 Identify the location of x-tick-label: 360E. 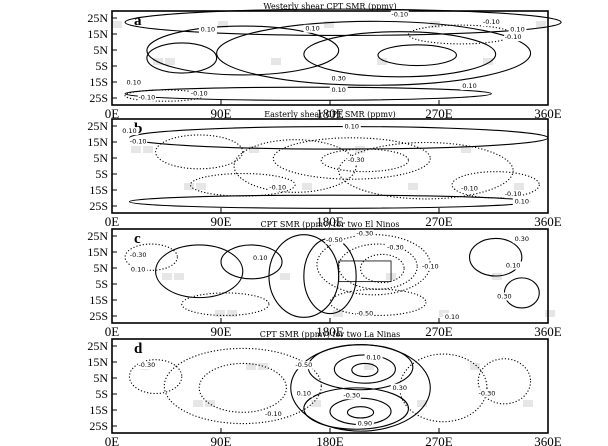
(548, 331).